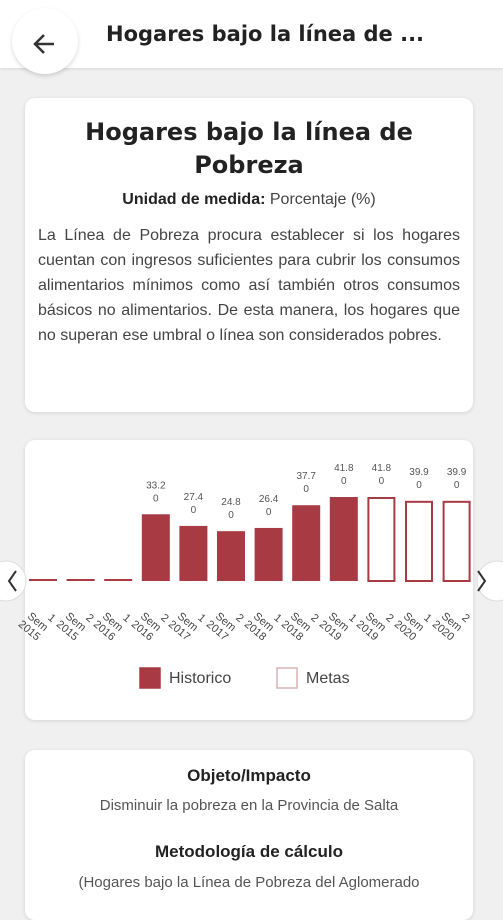 The image size is (503, 920). What do you see at coordinates (249, 851) in the screenshot?
I see `method-title: Metodología de cálculo` at bounding box center [249, 851].